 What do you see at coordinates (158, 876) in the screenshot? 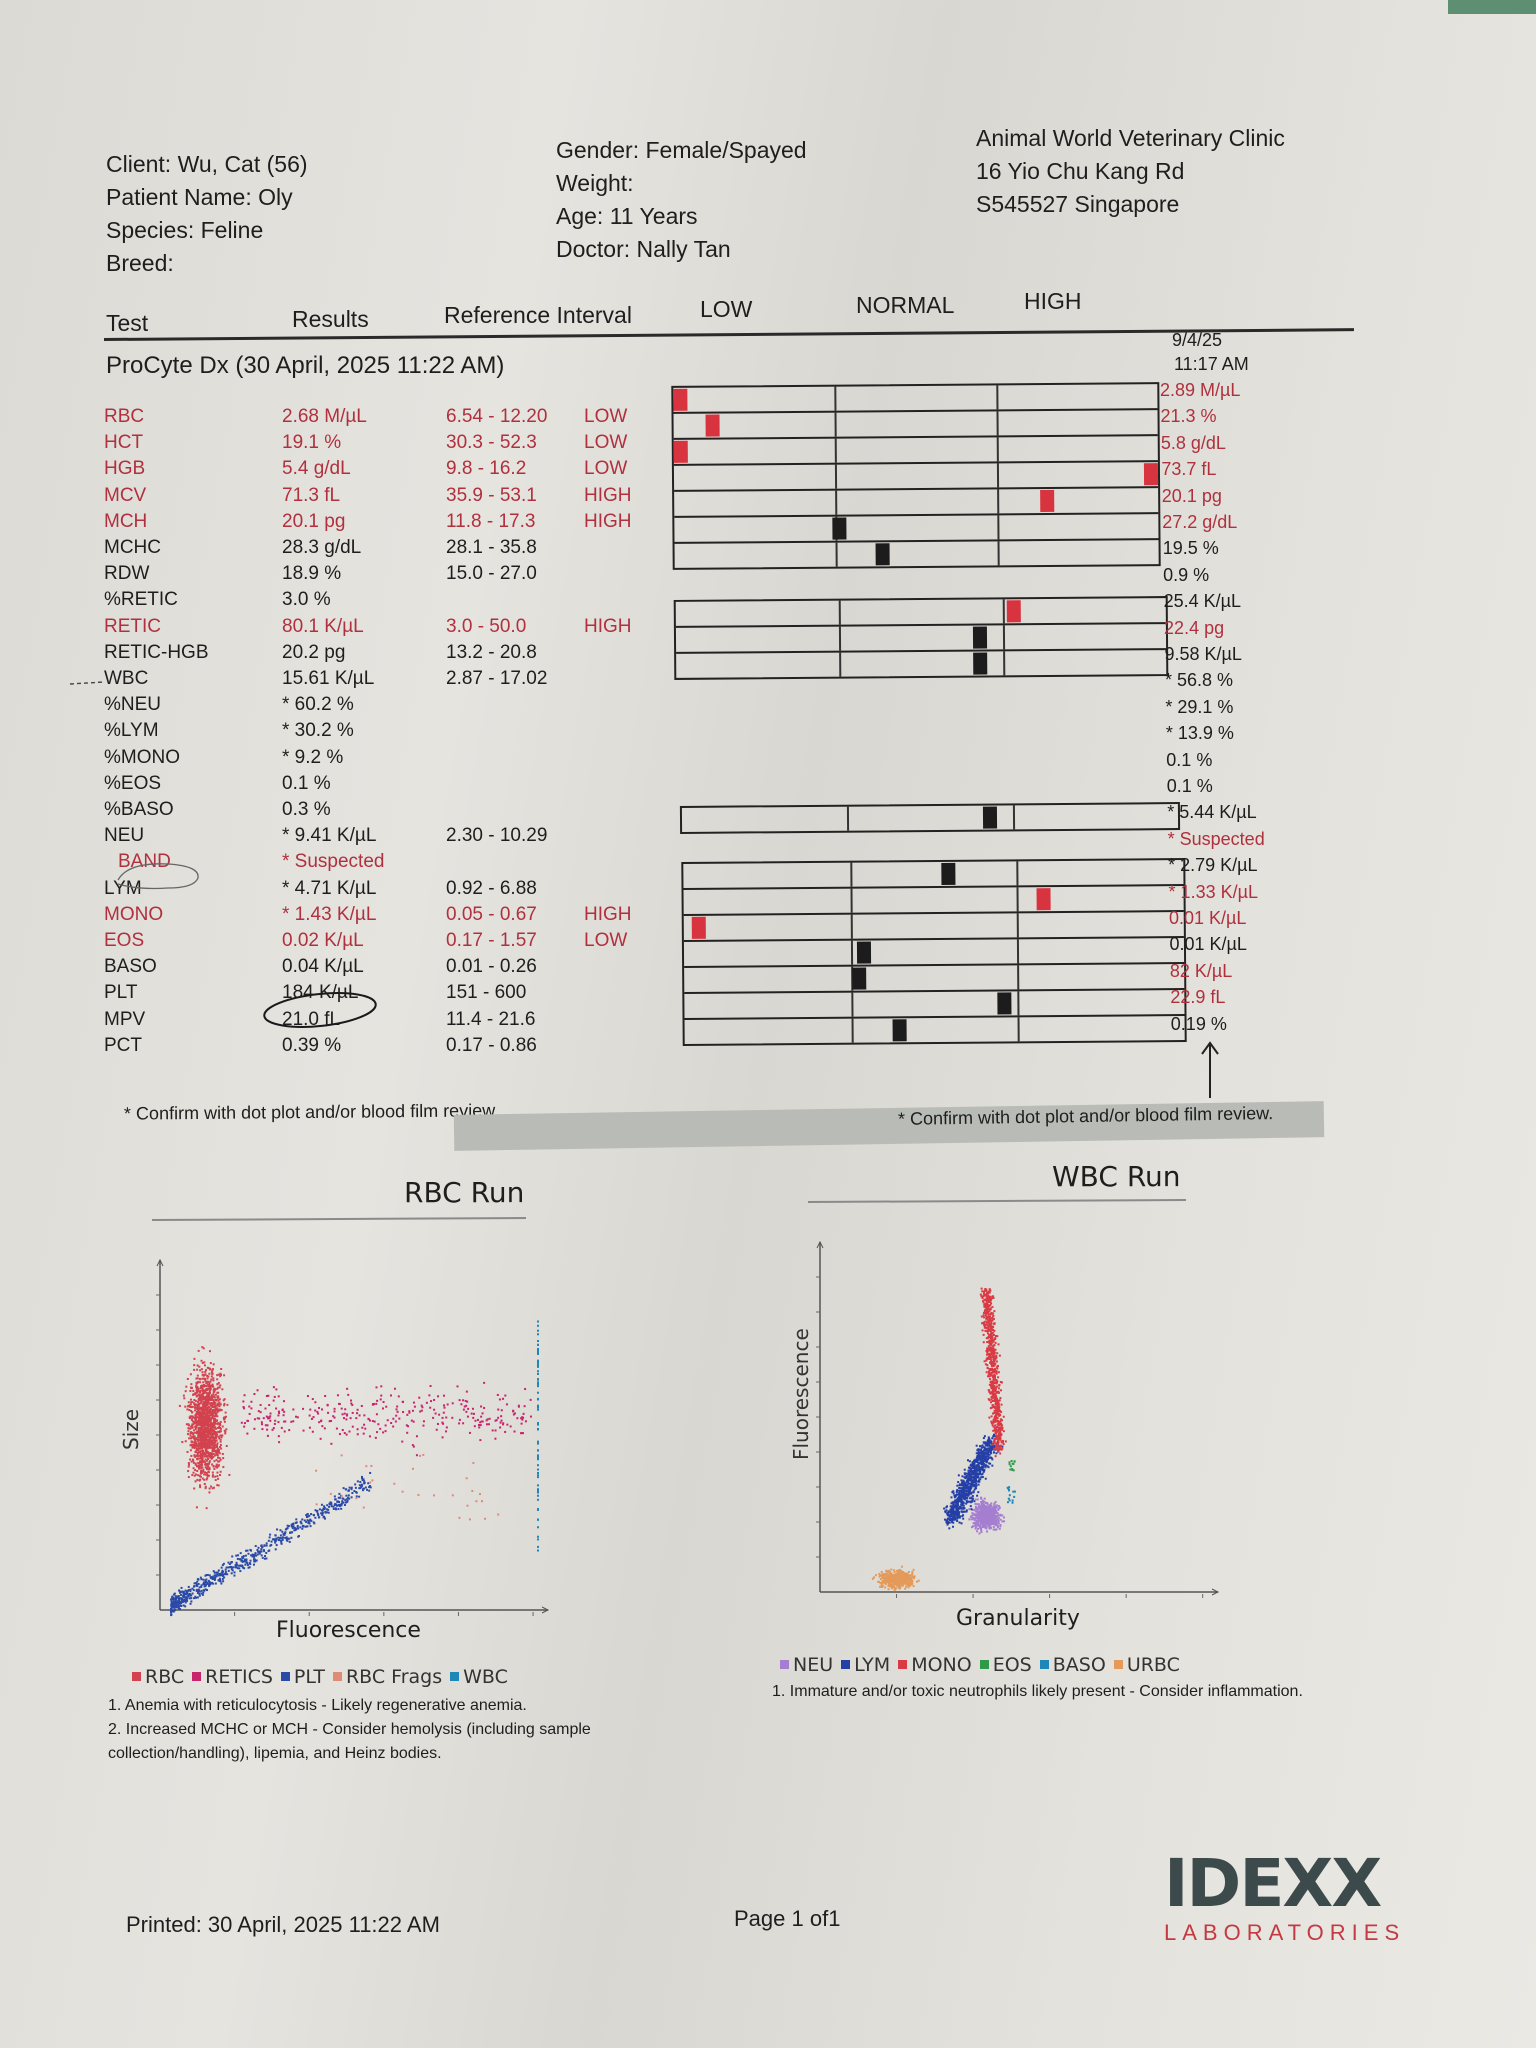
I see `handwritten-circle-band` at bounding box center [158, 876].